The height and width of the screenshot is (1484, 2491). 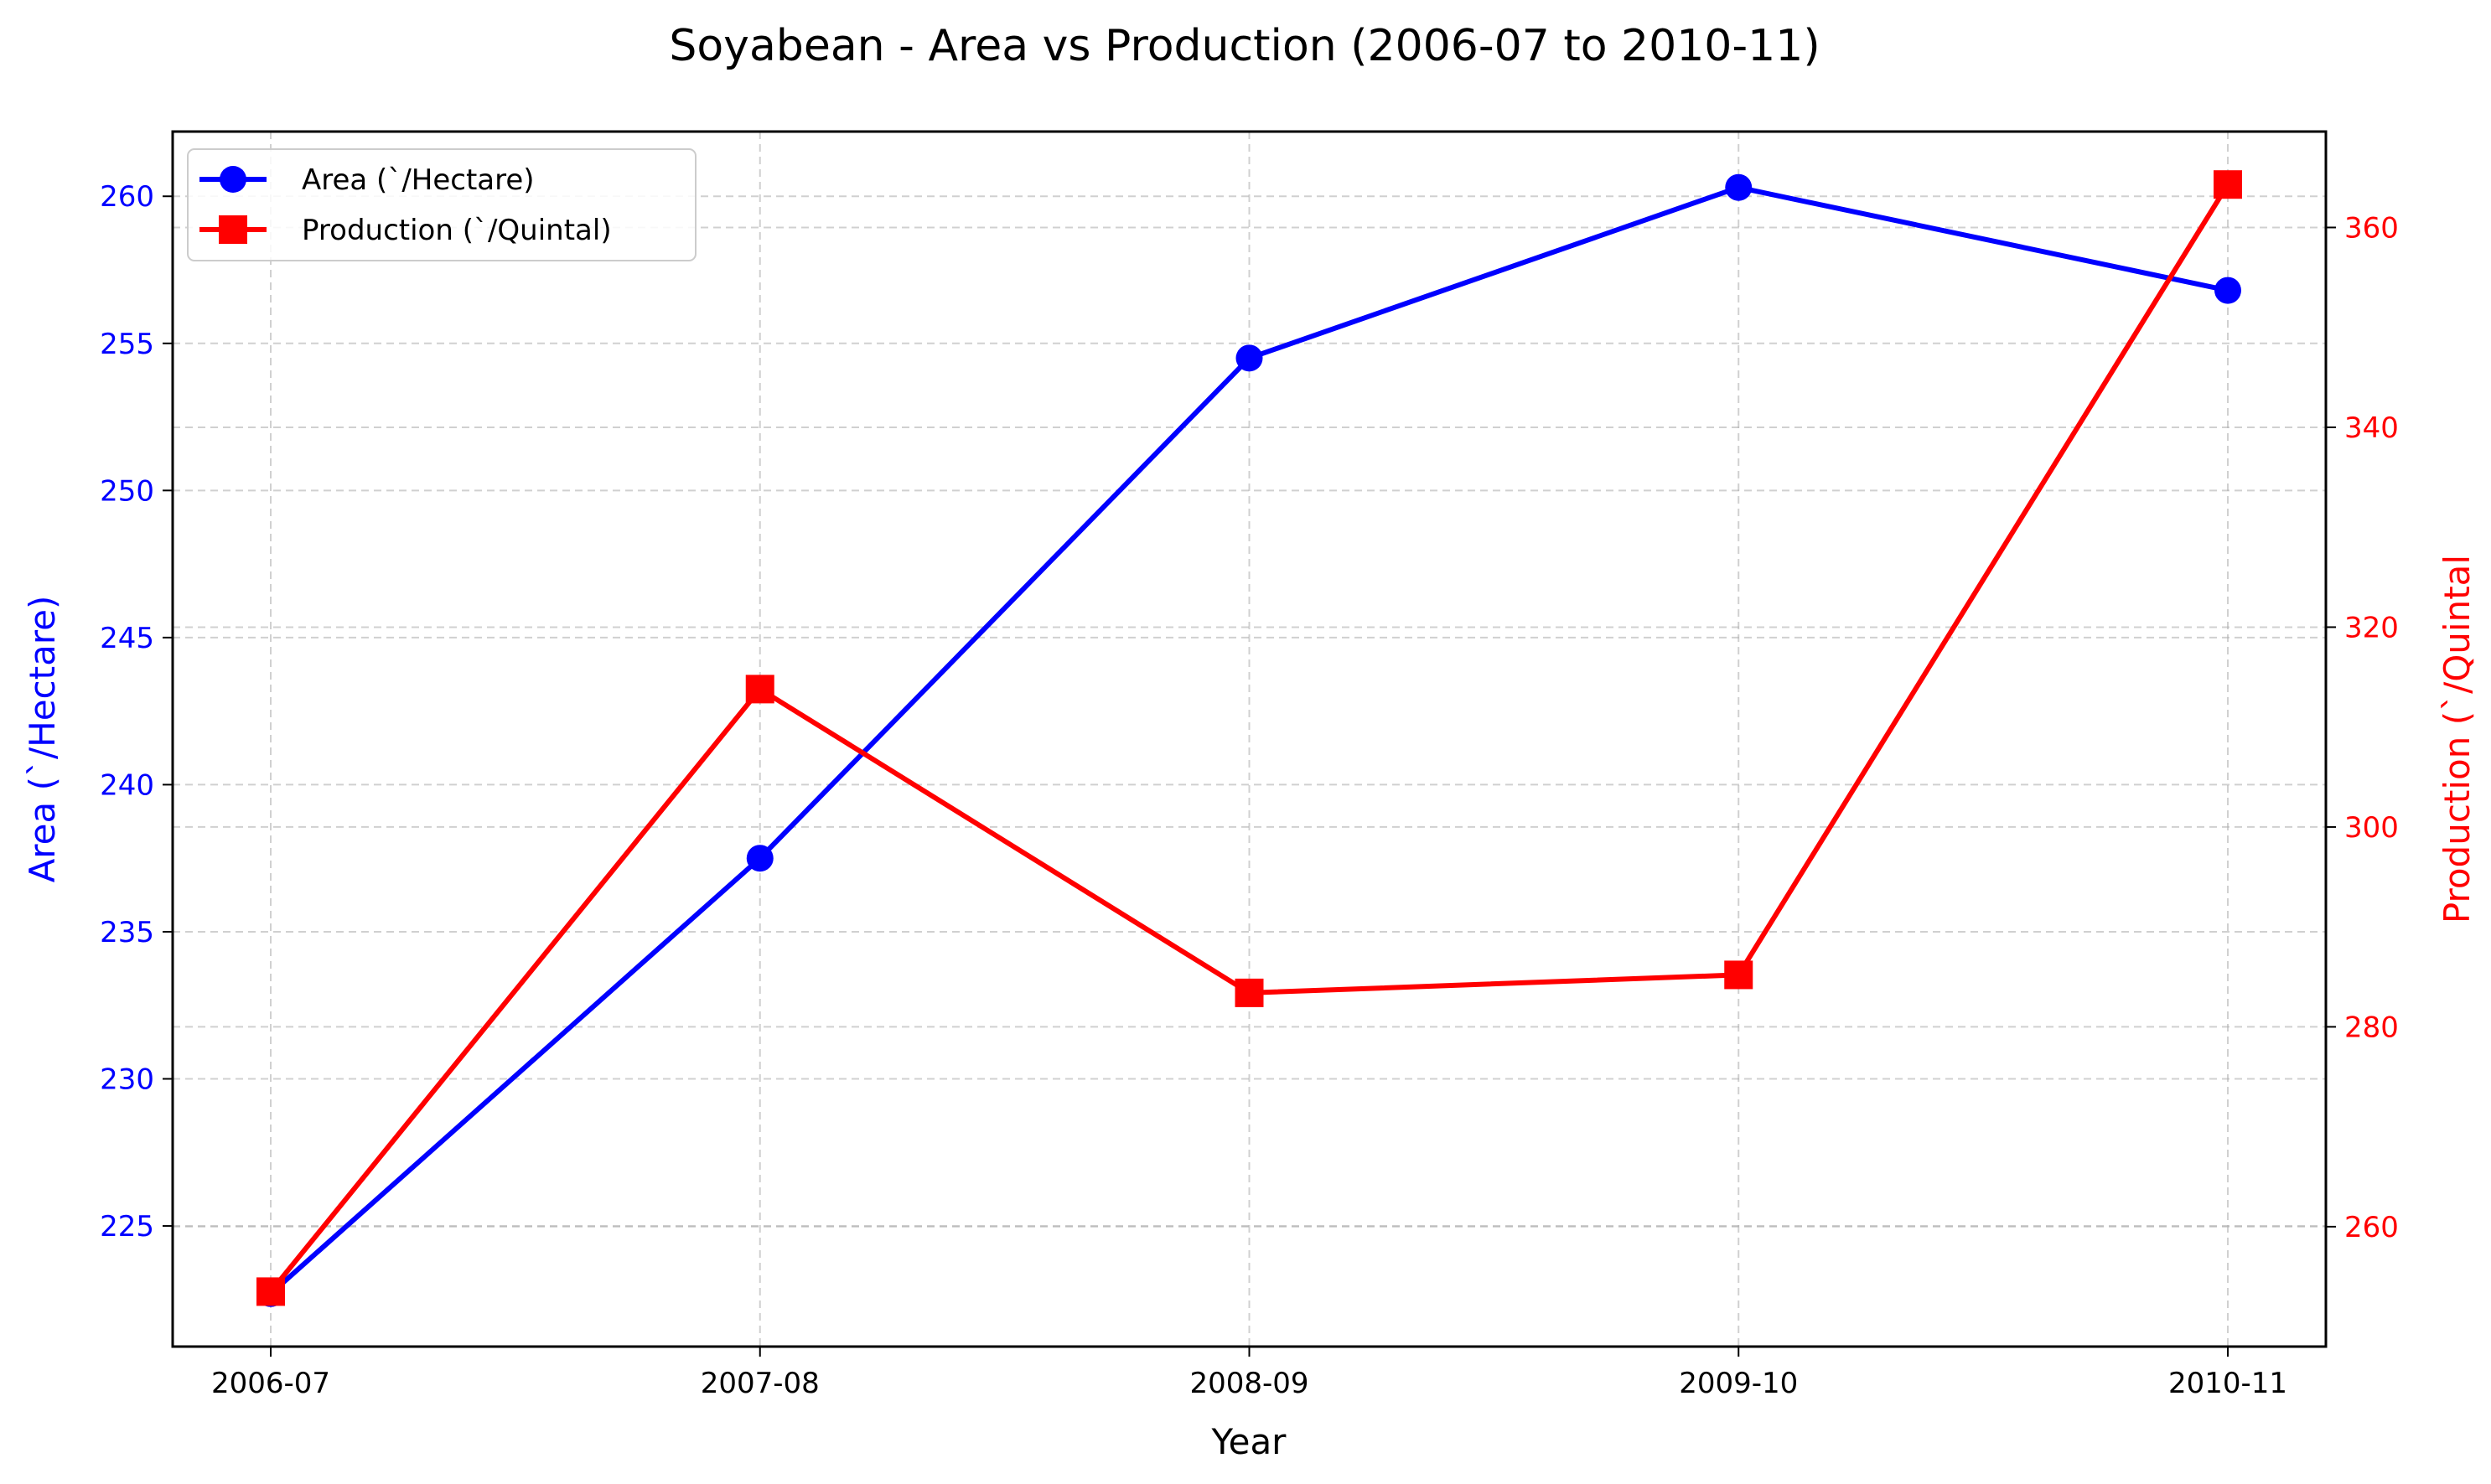 I want to click on x-axis-label: Year, so click(x=1249, y=1442).